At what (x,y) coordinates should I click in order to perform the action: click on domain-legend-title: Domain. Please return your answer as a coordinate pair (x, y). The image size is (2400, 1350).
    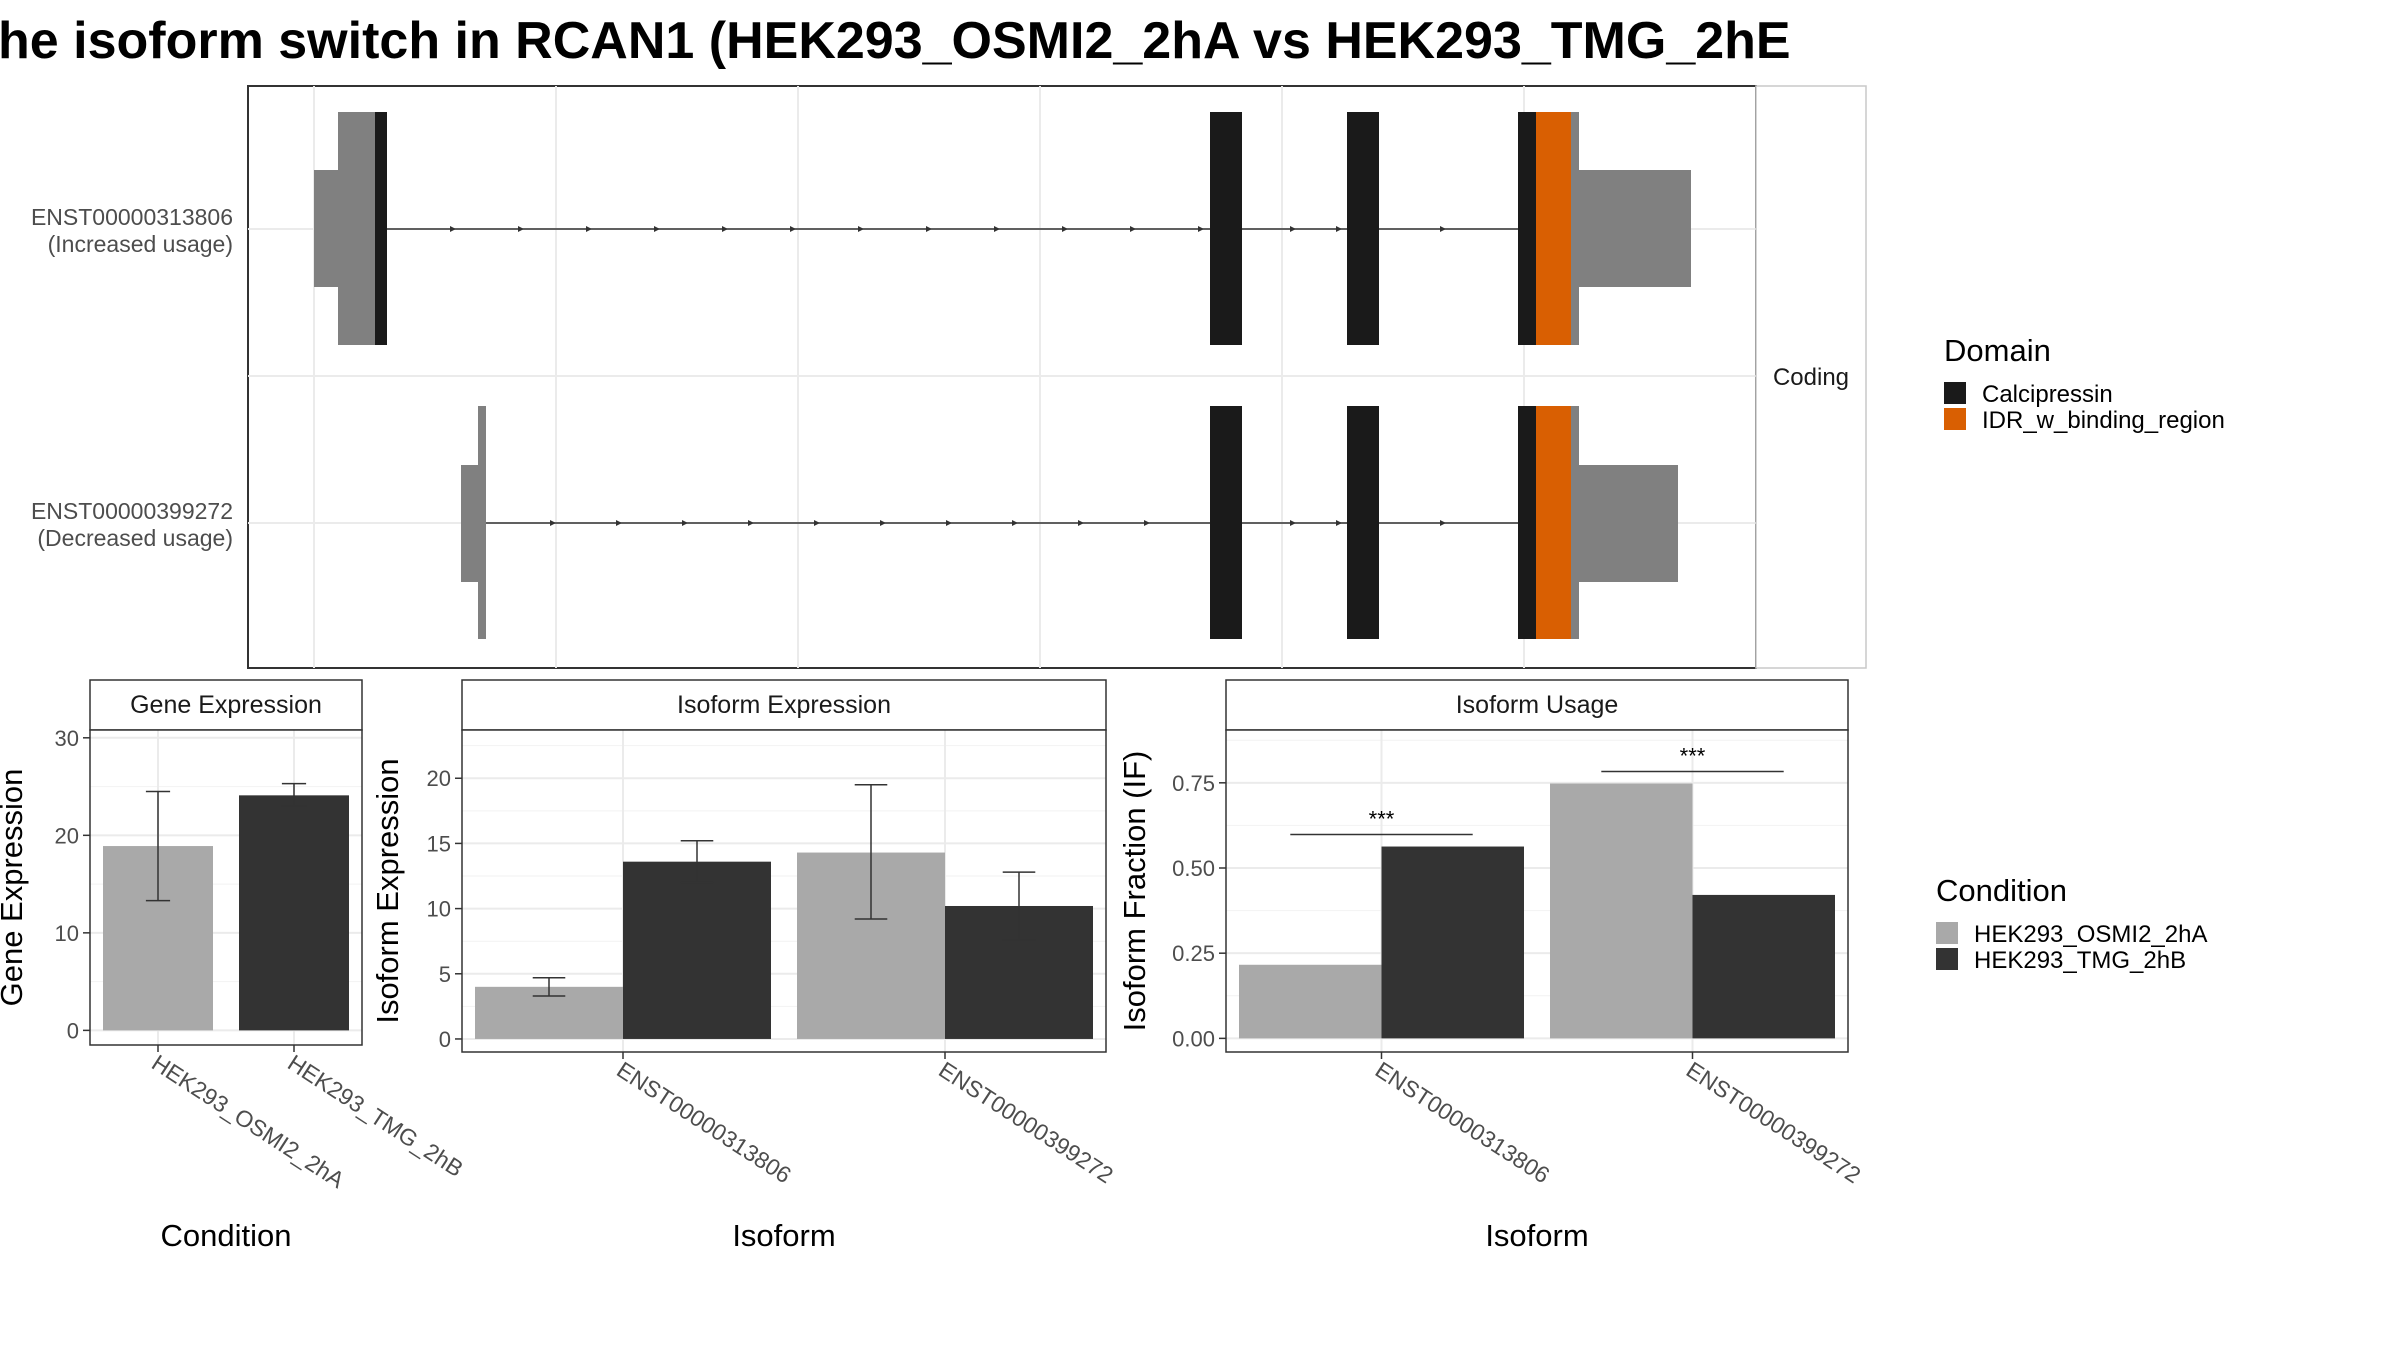
    Looking at the image, I should click on (1997, 350).